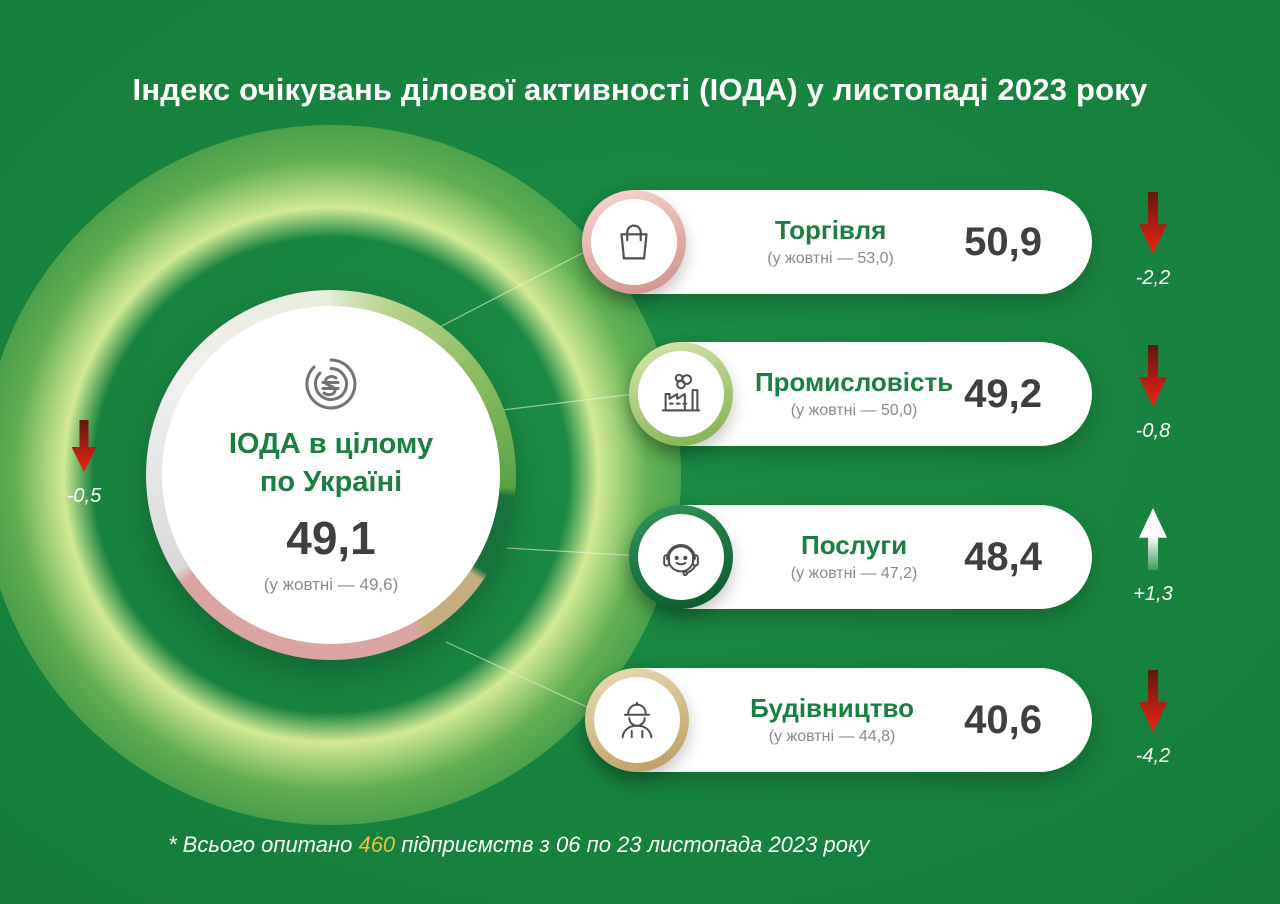 Image resolution: width=1280 pixels, height=904 pixels. I want to click on sector-previous: (у жовтні — 44,8), so click(832, 737).